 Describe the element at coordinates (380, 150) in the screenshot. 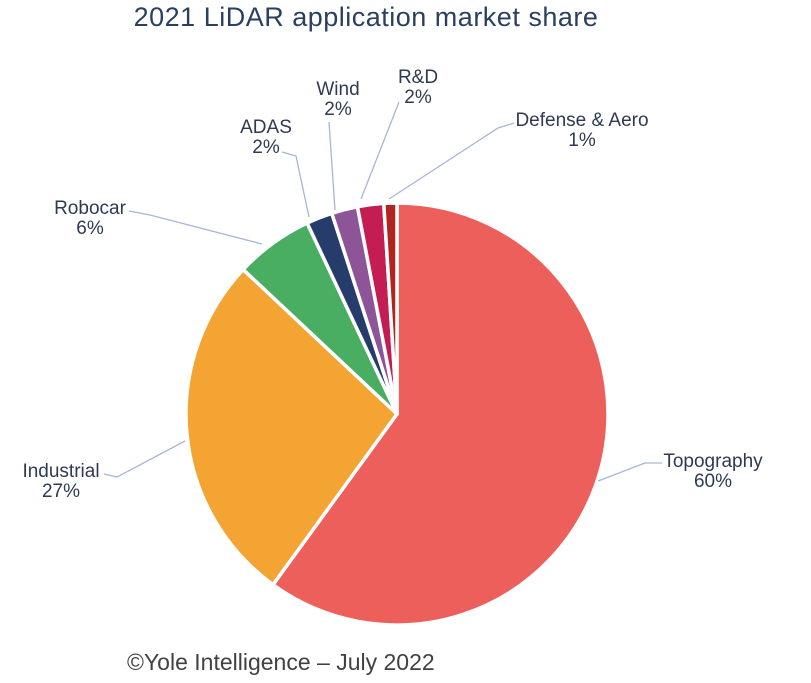

I see `leader-line-rnd` at that location.